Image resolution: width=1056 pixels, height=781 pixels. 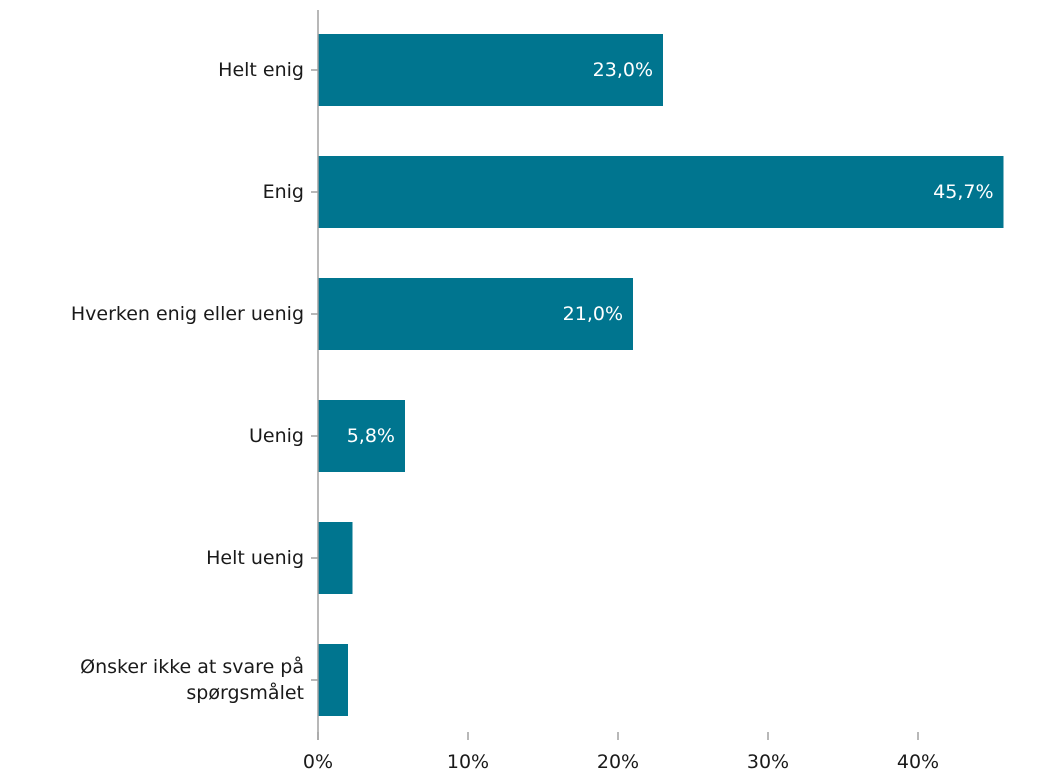 I want to click on category-label-line: Helt enig, so click(x=261, y=70).